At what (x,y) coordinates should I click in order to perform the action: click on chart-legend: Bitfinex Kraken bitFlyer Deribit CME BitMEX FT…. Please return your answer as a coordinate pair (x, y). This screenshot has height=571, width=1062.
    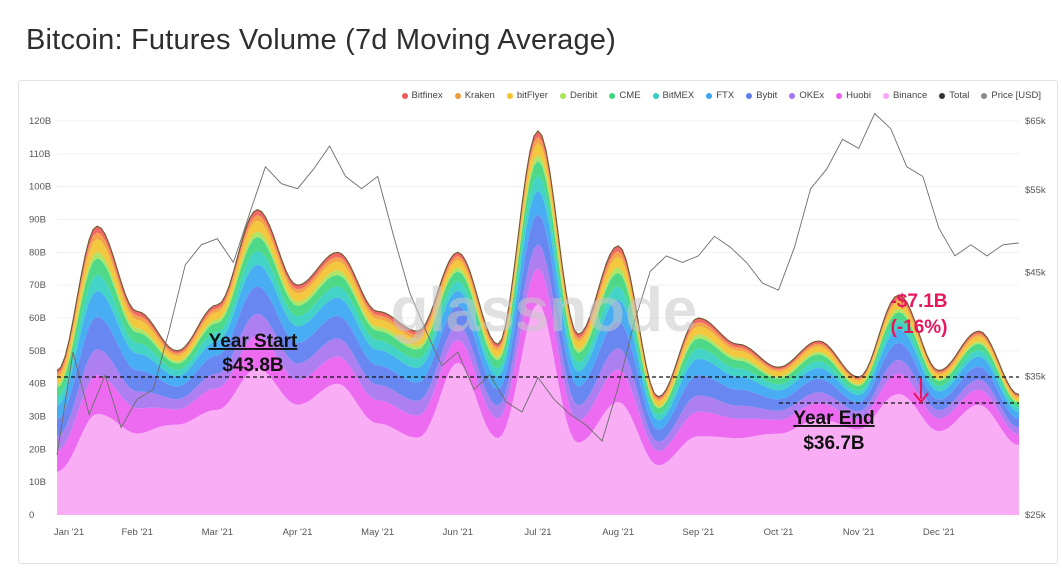
    Looking at the image, I should click on (721, 95).